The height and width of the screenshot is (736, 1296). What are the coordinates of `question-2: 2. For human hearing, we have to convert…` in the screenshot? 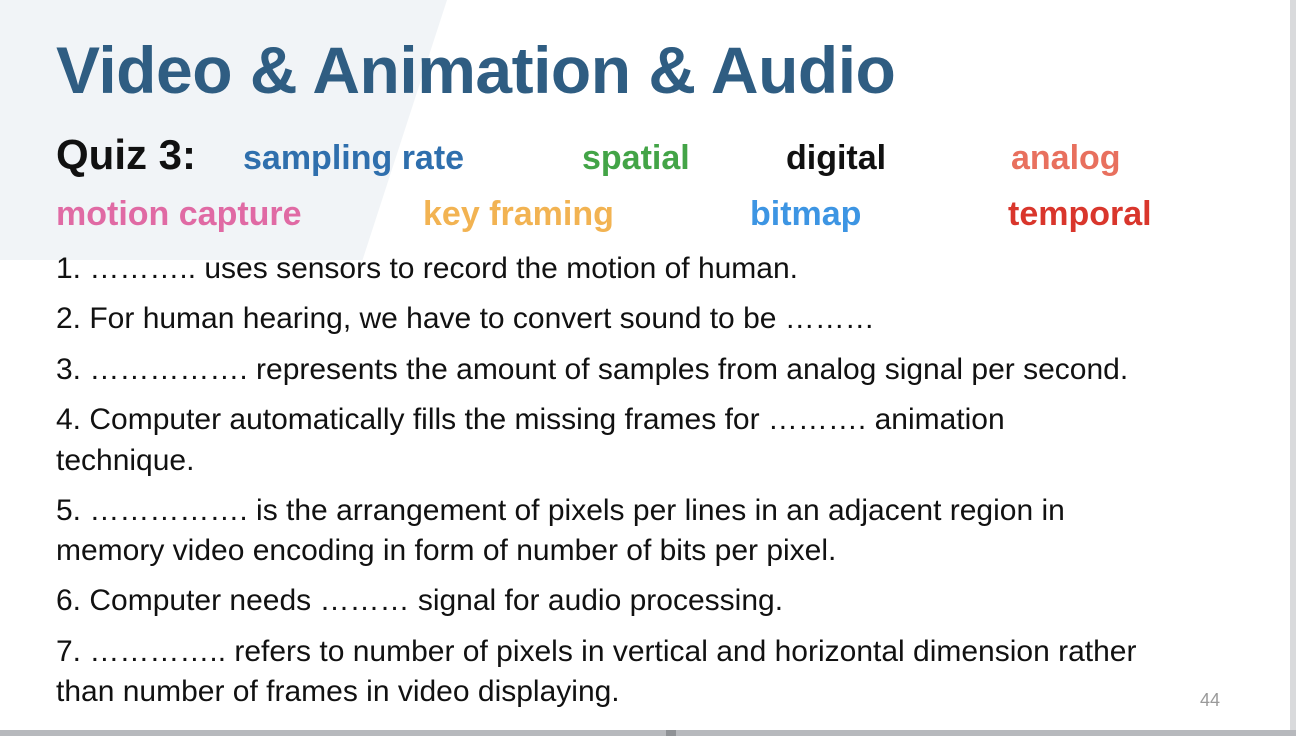 It's located at (465, 318).